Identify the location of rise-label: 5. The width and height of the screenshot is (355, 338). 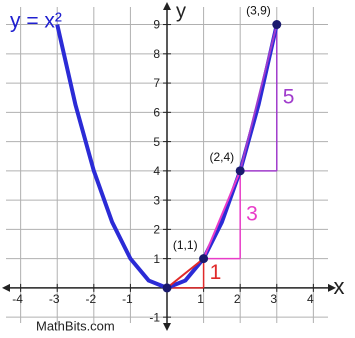
(289, 96).